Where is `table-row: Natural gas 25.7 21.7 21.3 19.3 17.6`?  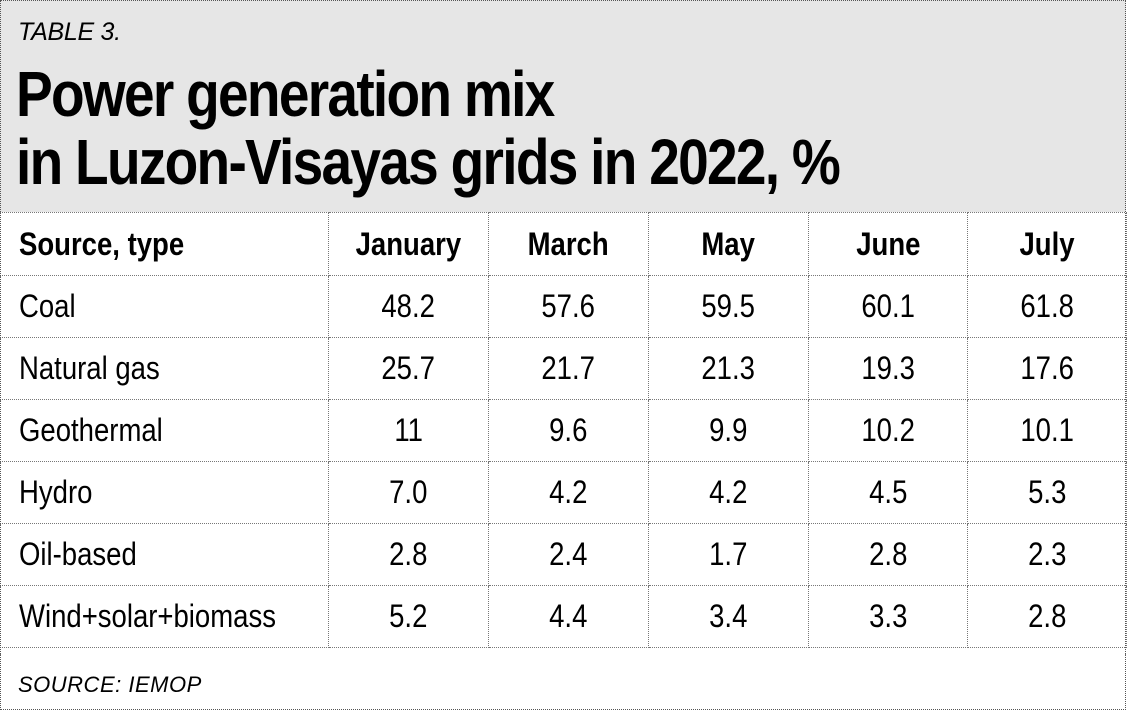 table-row: Natural gas 25.7 21.7 21.3 19.3 17.6 is located at coordinates (563, 368).